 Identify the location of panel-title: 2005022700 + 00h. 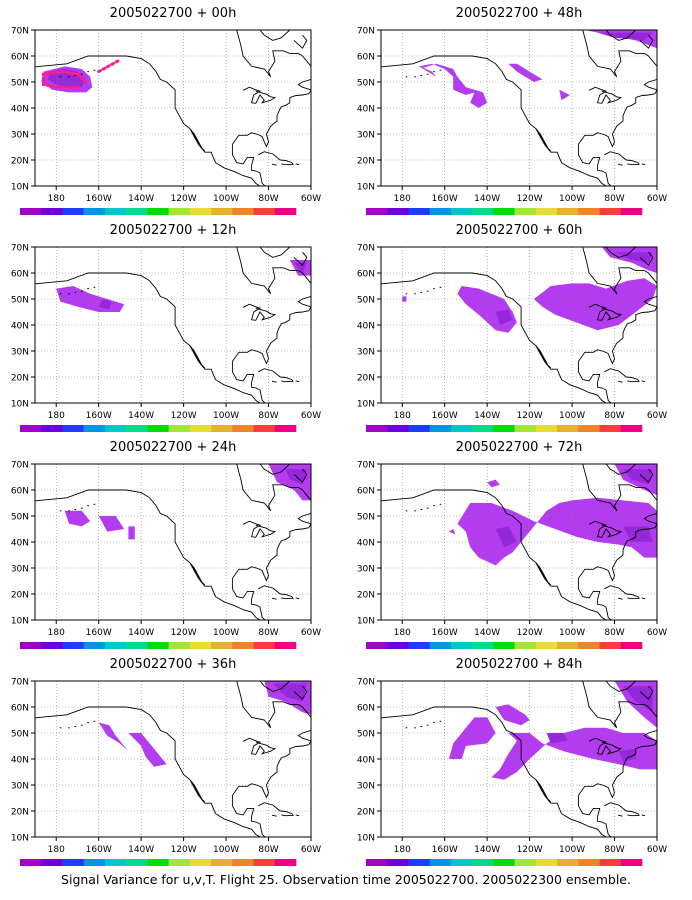
(173, 13).